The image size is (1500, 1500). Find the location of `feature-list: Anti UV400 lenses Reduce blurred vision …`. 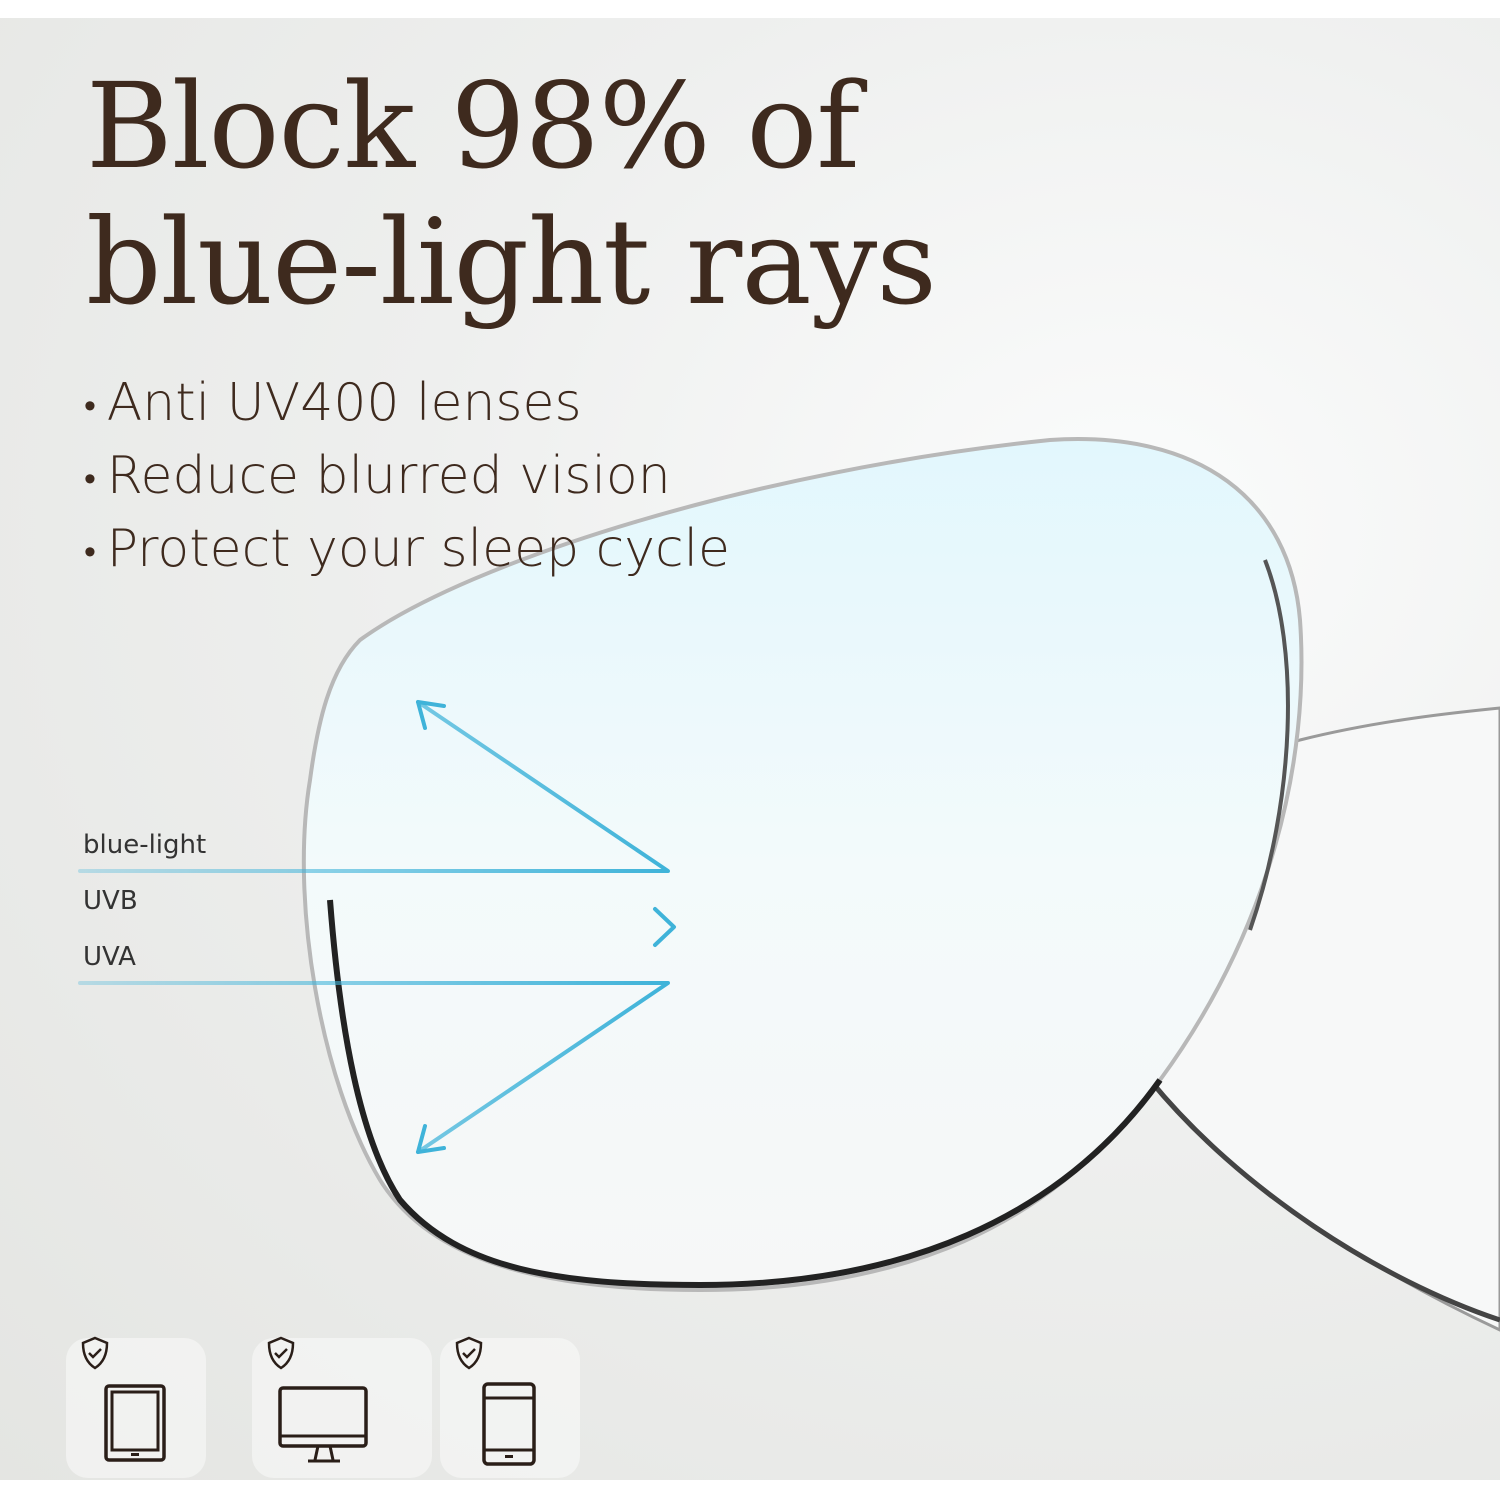

feature-list: Anti UV400 lenses Reduce blurred vision … is located at coordinates (407, 477).